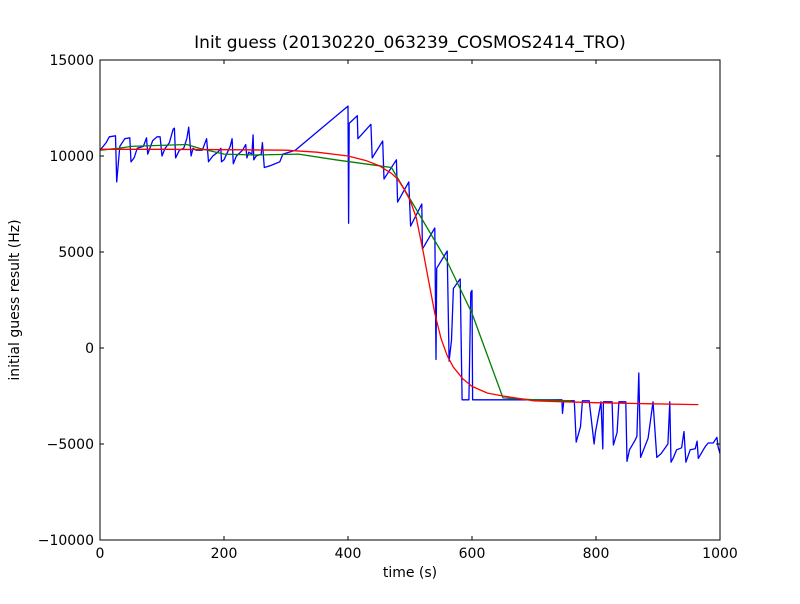 The height and width of the screenshot is (604, 800). I want to click on x-tick-label: 600, so click(472, 554).